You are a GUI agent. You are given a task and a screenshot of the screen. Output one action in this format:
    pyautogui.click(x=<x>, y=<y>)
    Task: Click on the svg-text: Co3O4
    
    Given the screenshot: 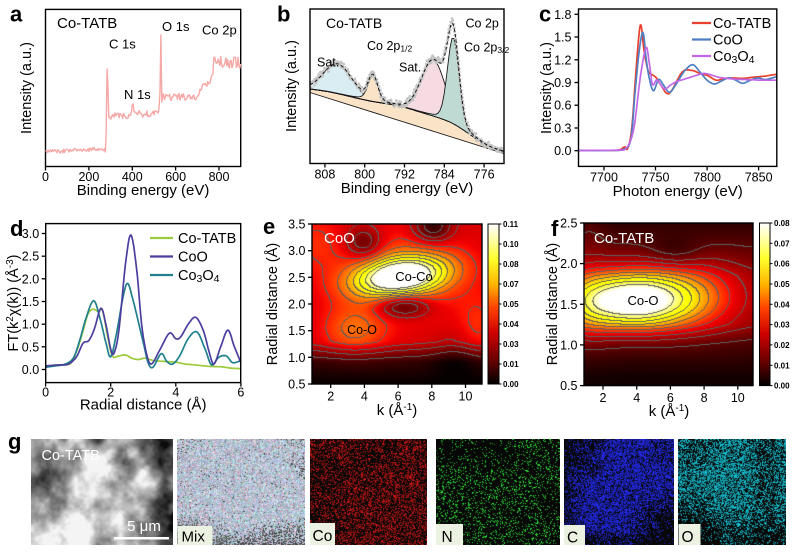 What is the action you would take?
    pyautogui.click(x=734, y=57)
    